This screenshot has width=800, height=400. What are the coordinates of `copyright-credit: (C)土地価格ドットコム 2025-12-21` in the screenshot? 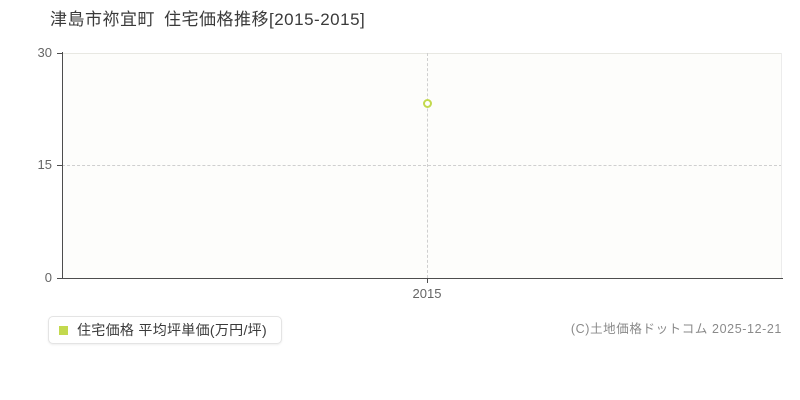 It's located at (676, 329).